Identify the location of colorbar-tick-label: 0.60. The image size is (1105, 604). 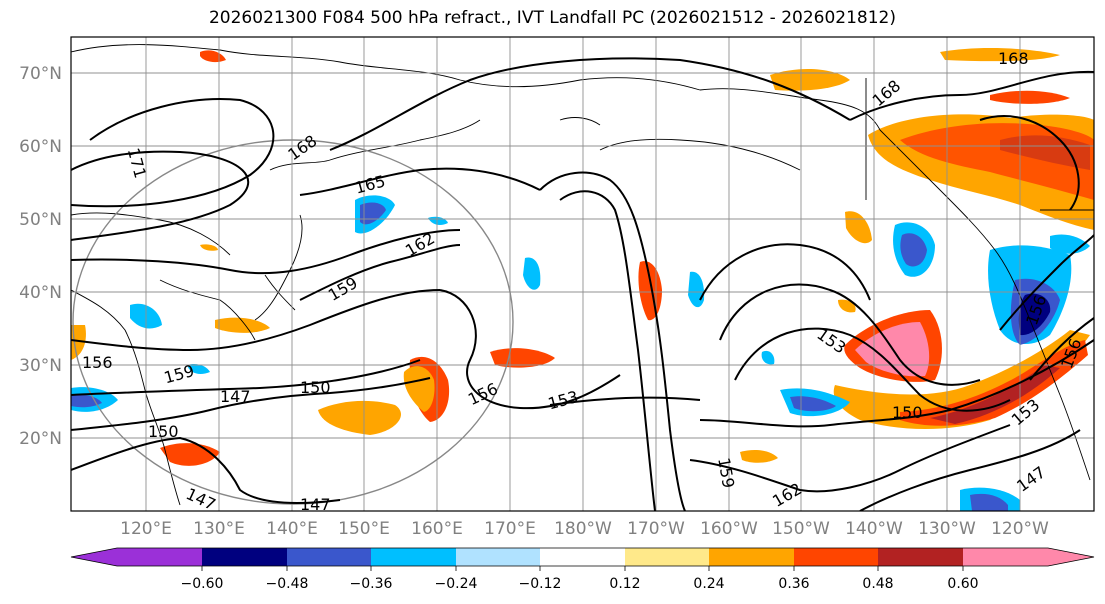
(962, 584).